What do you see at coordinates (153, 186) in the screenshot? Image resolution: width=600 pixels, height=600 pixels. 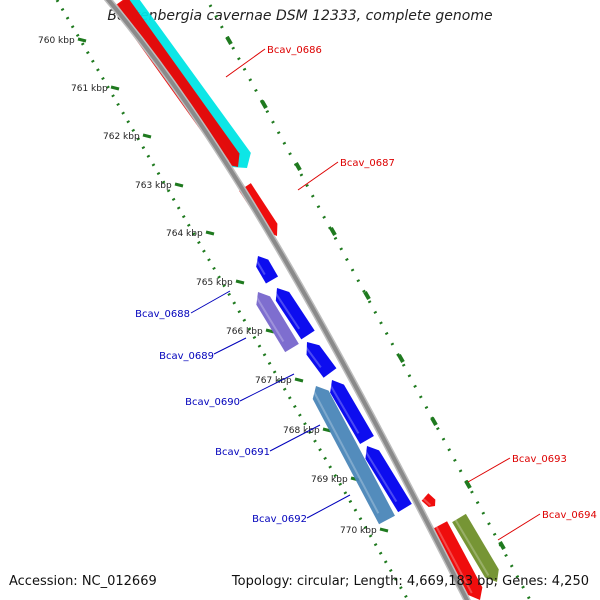 I see `ruler-label: 763 kbp` at bounding box center [153, 186].